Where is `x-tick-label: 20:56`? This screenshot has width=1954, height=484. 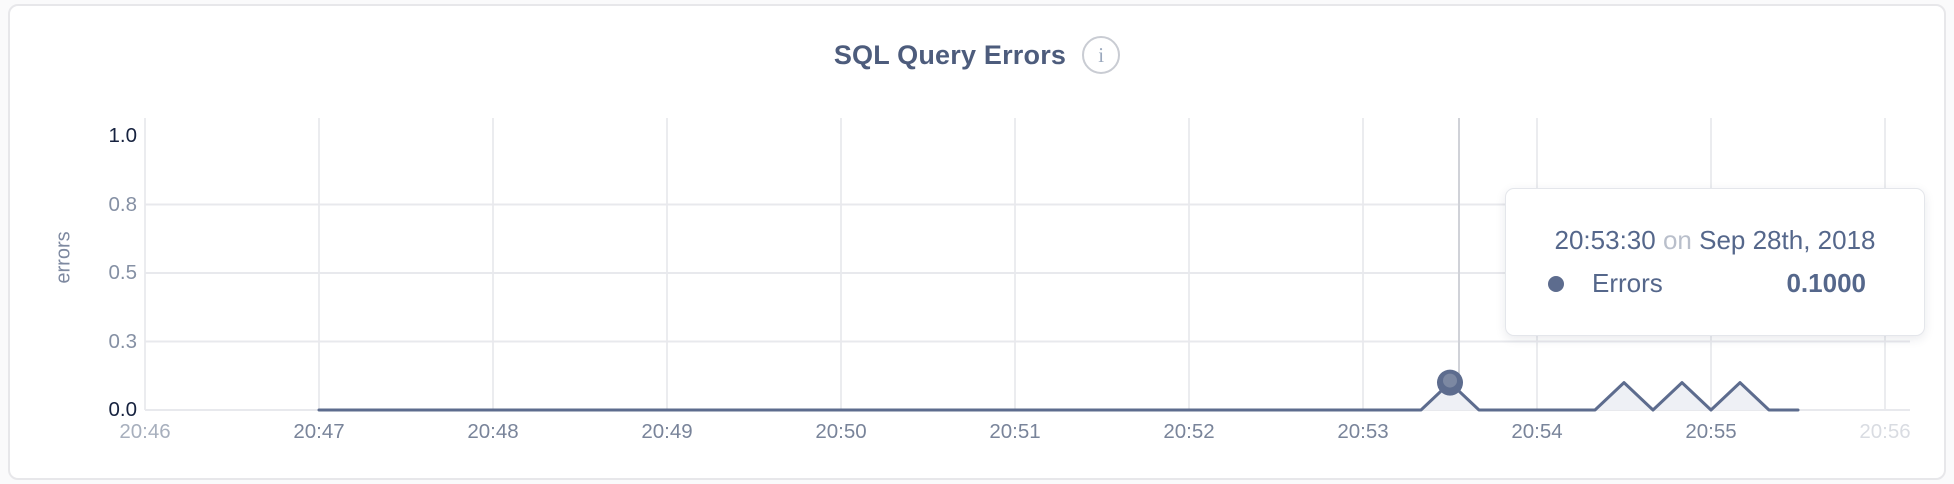 x-tick-label: 20:56 is located at coordinates (1885, 431).